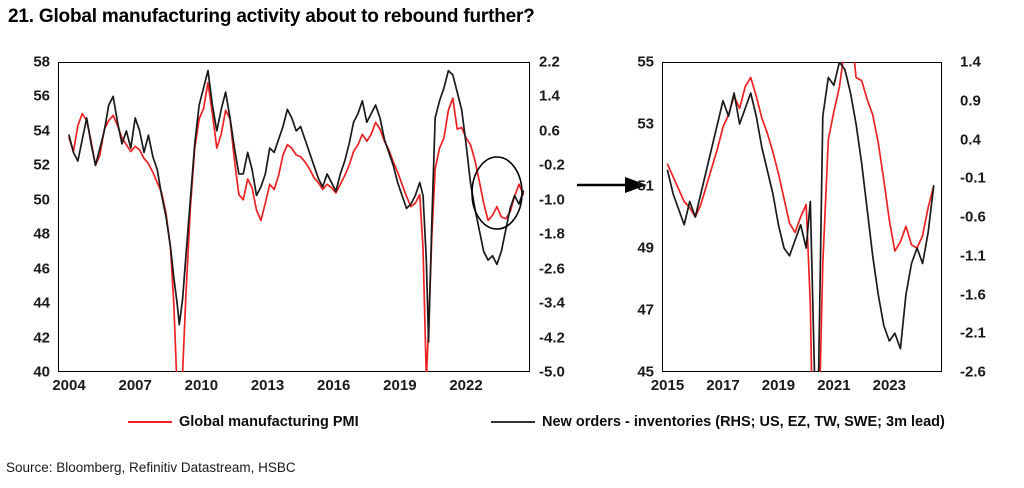 Image resolution: width=1024 pixels, height=488 pixels. Describe the element at coordinates (41, 303) in the screenshot. I see `left-chart-ytick: 44` at that location.